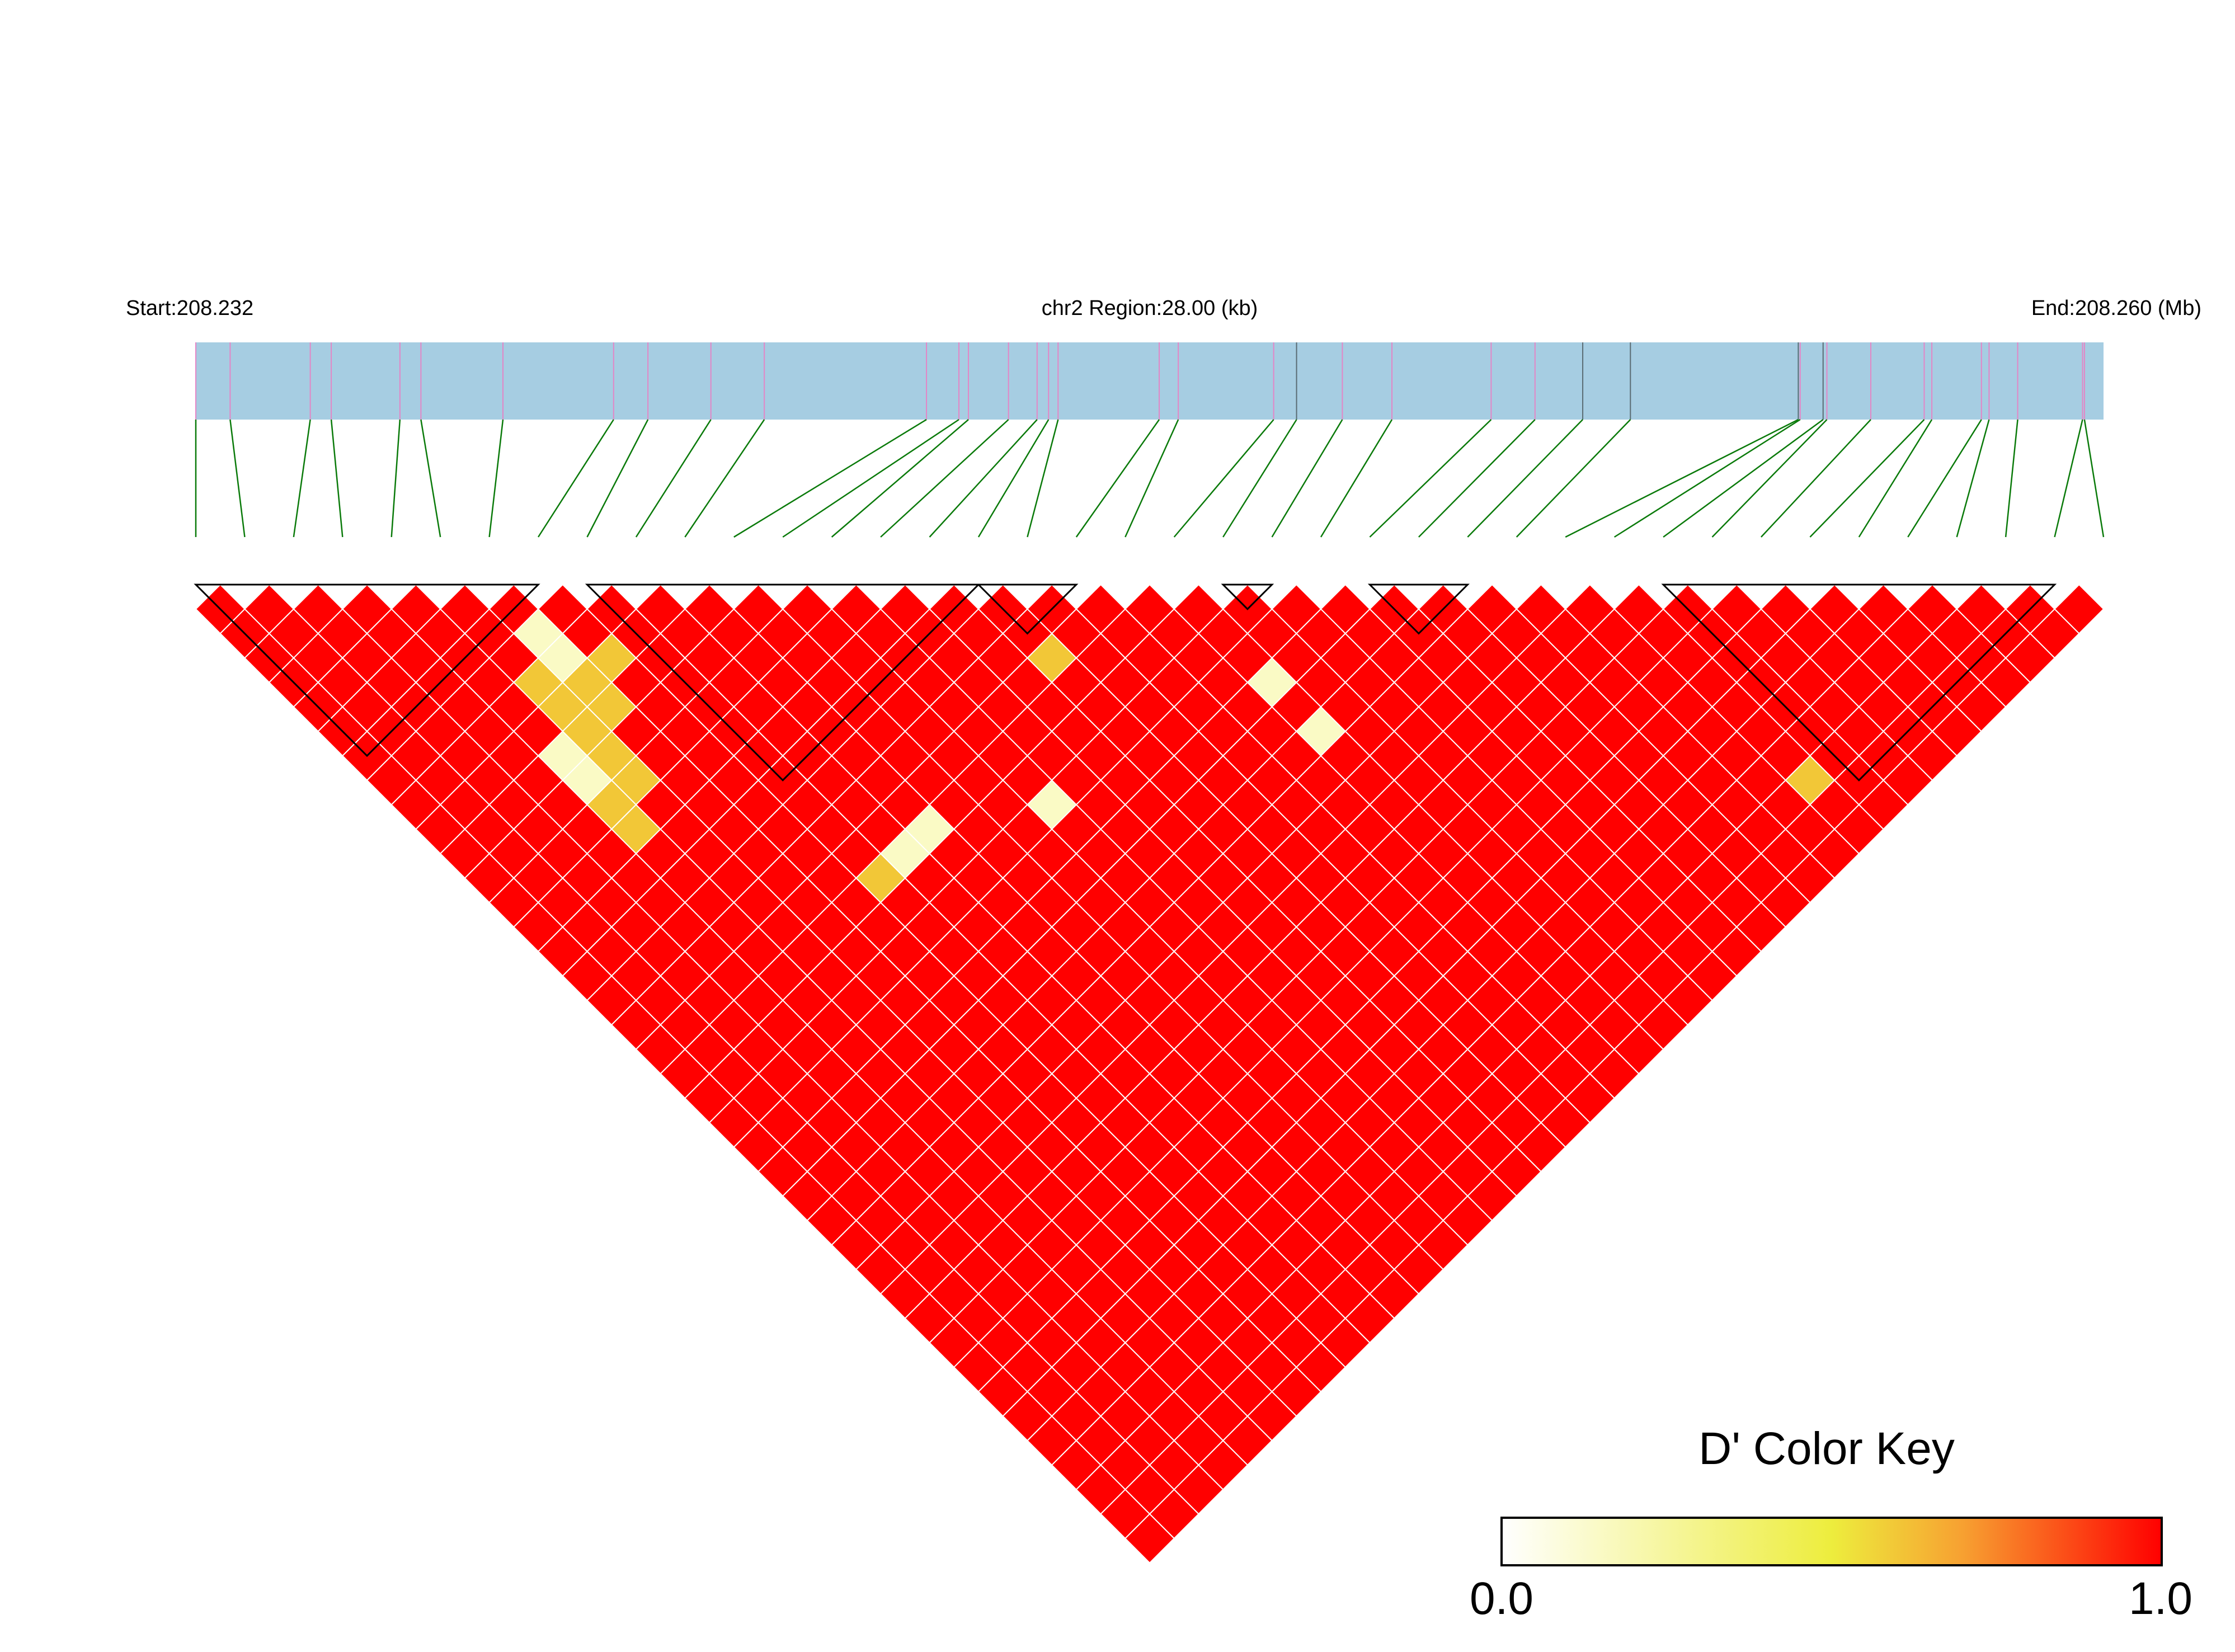 This screenshot has width=2235, height=1652. Describe the element at coordinates (1140, 381) in the screenshot. I see `snp-ticks-group` at that location.